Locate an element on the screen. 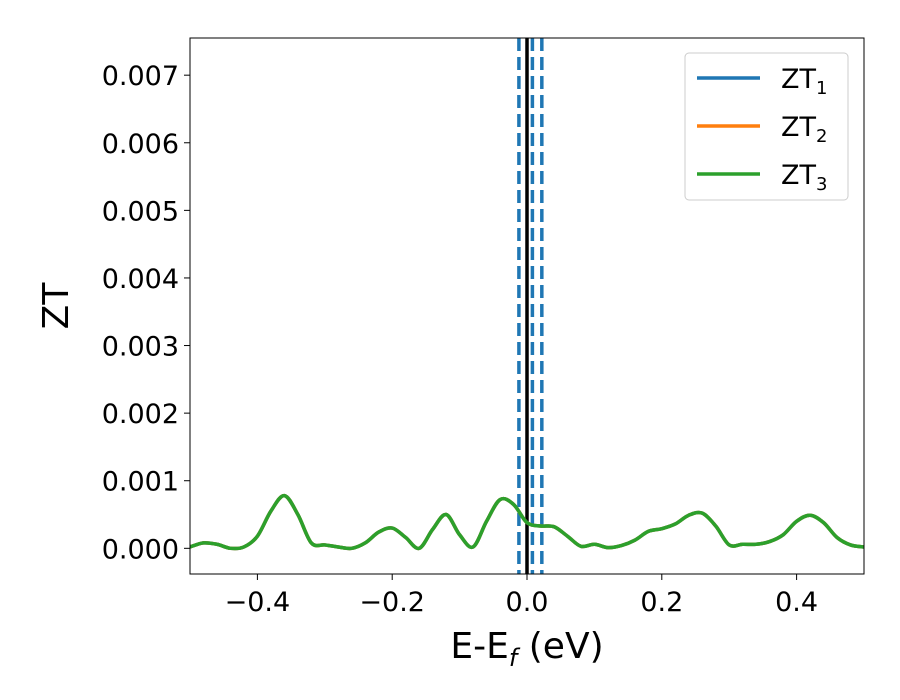  y-tick-label: 0.003 is located at coordinates (140, 347).